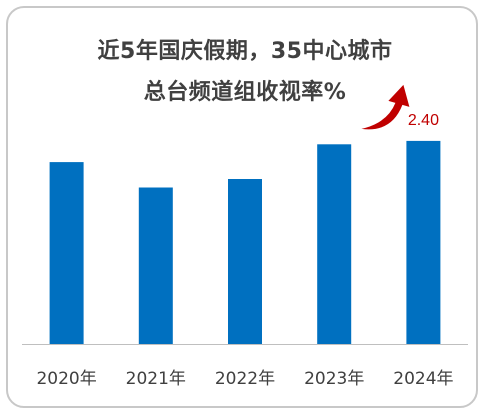 The width and height of the screenshot is (490, 416). Describe the element at coordinates (423, 120) in the screenshot. I see `data-label-4: 2.40` at that location.